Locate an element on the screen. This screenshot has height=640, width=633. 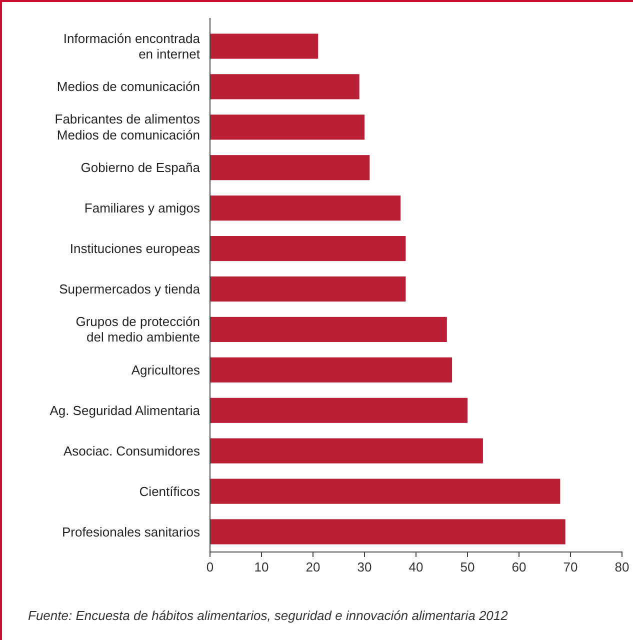
y-tick-label: Gobierno de España is located at coordinates (140, 168).